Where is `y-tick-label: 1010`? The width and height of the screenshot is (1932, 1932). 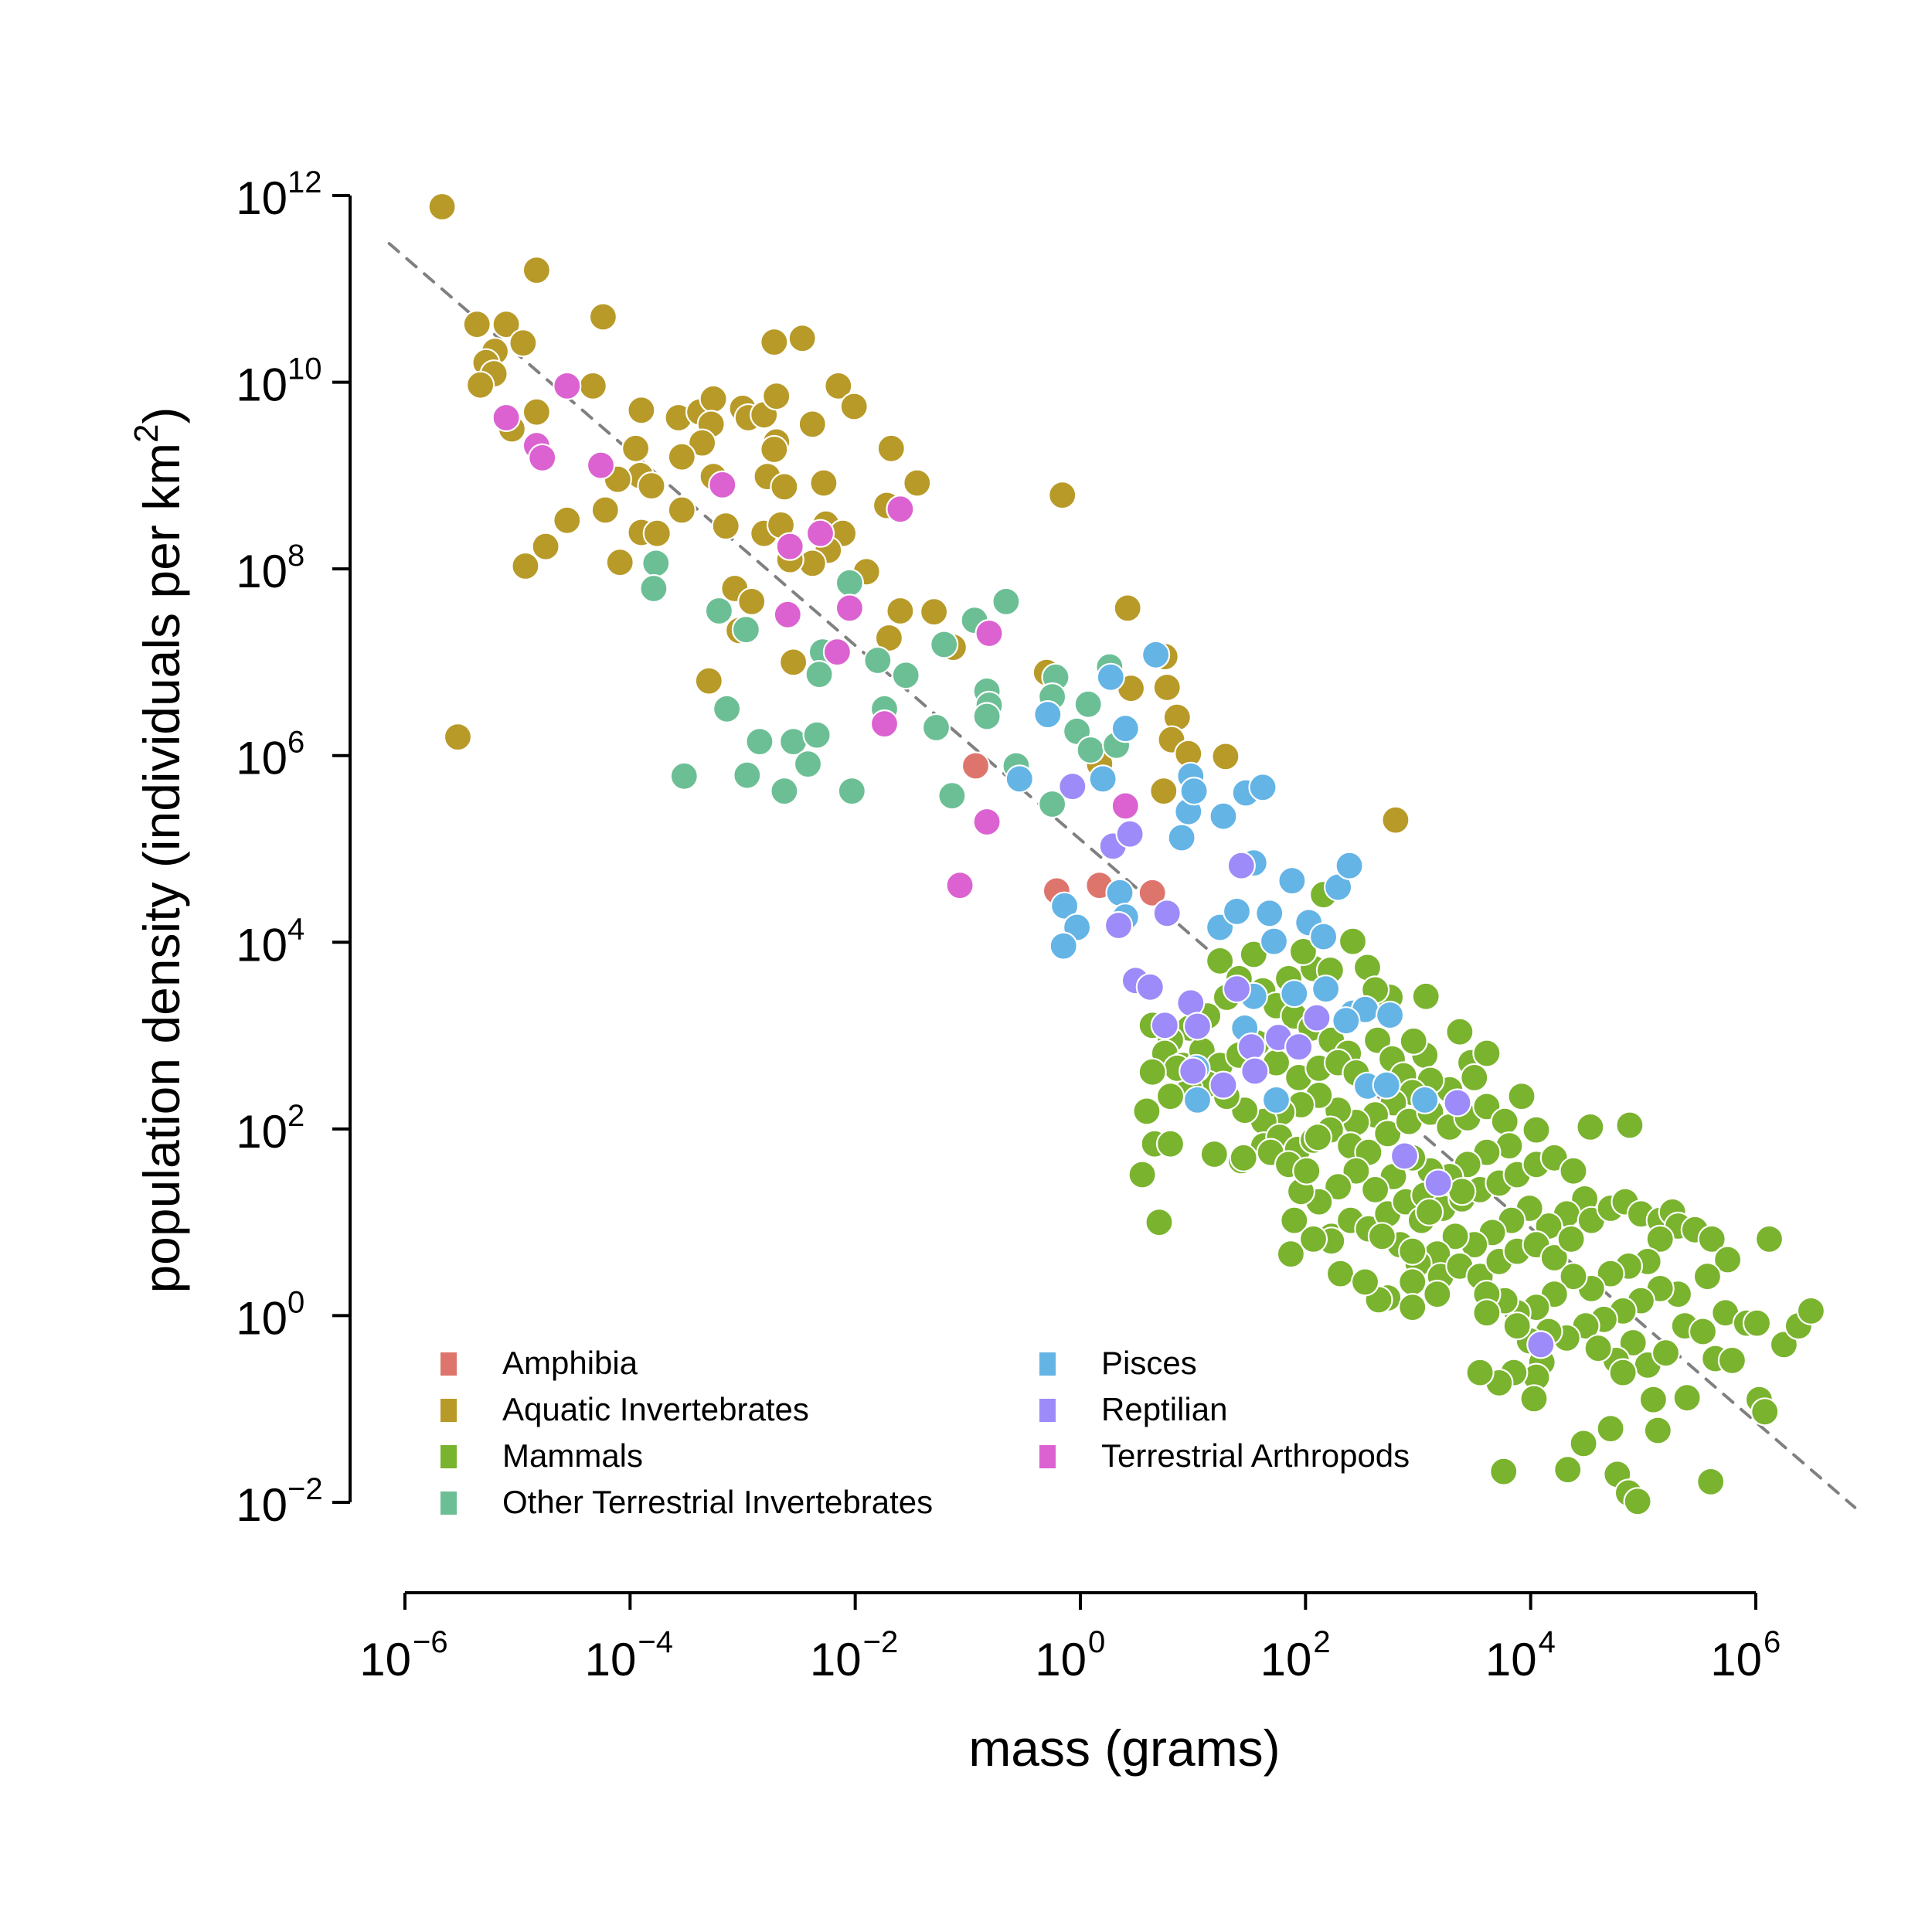
y-tick-label: 1010 is located at coordinates (278, 381).